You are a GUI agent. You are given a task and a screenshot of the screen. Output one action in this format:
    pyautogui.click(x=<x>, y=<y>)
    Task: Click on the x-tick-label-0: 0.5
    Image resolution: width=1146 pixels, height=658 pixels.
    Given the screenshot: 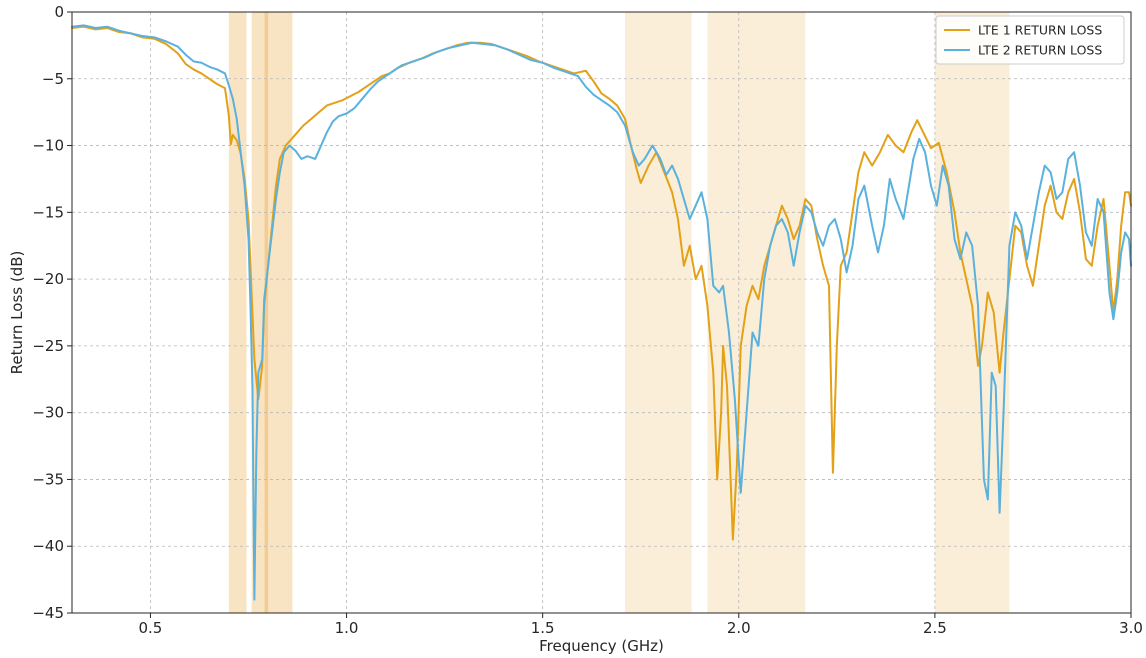 What is the action you would take?
    pyautogui.click(x=151, y=628)
    